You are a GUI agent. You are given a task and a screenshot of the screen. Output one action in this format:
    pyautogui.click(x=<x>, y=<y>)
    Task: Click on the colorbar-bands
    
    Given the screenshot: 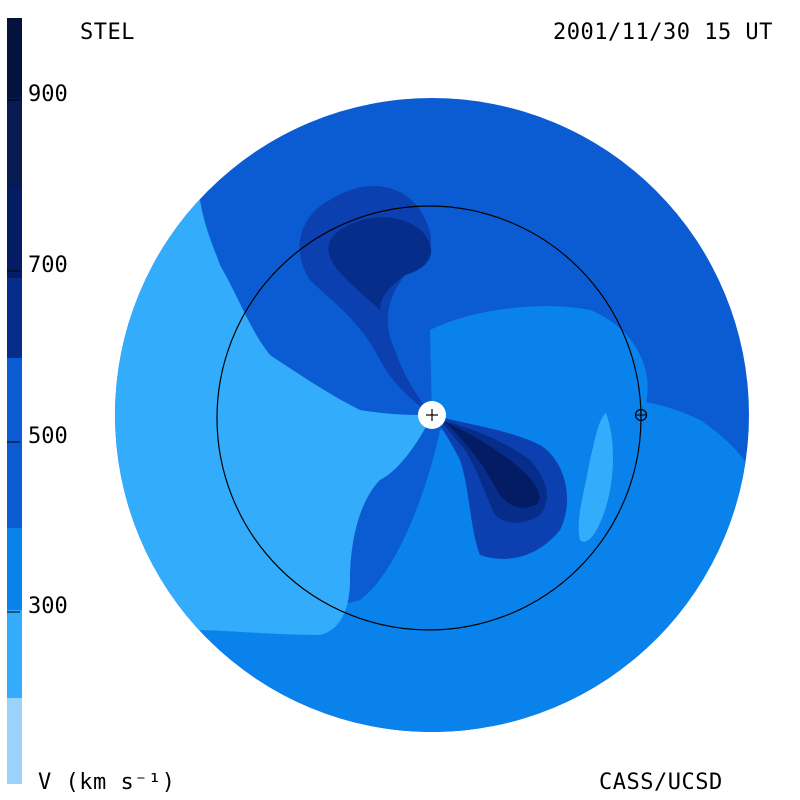 What is the action you would take?
    pyautogui.click(x=14, y=401)
    